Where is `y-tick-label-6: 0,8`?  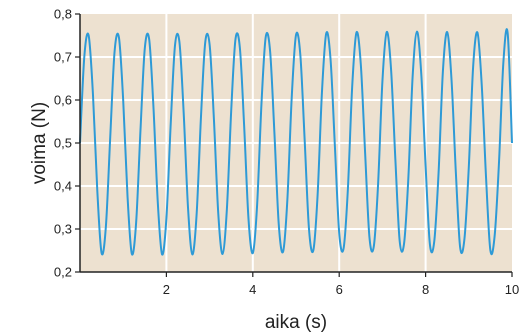
y-tick-label-6: 0,8 is located at coordinates (63, 14).